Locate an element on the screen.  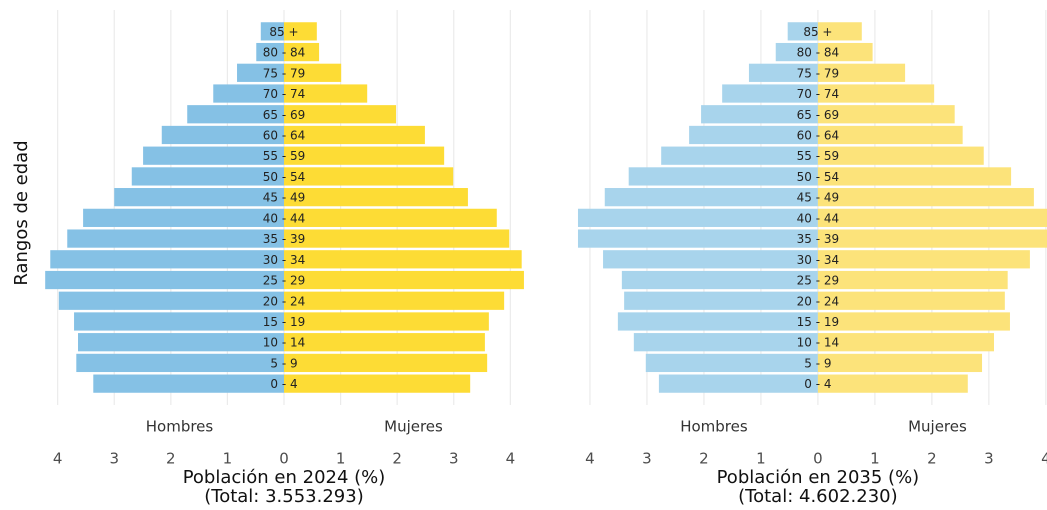
category-label: 65 - 69 is located at coordinates (818, 115).